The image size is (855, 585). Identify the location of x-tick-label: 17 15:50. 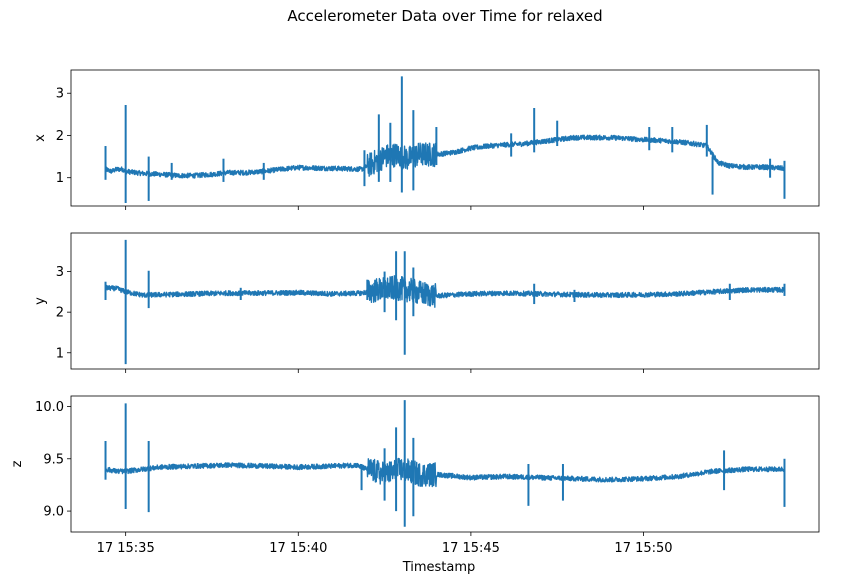
(643, 548).